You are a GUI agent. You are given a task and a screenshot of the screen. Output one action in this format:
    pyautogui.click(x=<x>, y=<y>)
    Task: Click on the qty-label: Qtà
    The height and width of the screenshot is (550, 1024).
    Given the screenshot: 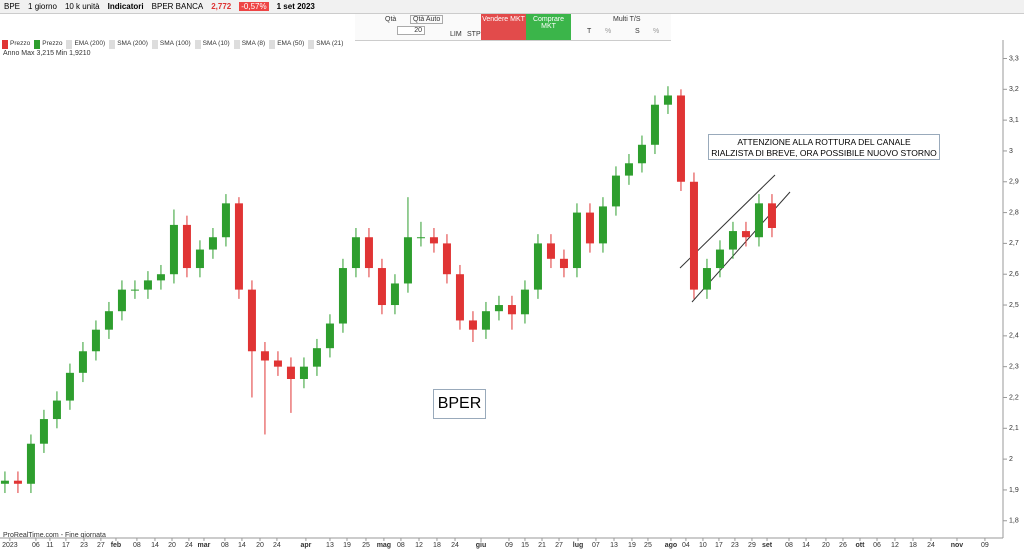 What is the action you would take?
    pyautogui.click(x=391, y=19)
    